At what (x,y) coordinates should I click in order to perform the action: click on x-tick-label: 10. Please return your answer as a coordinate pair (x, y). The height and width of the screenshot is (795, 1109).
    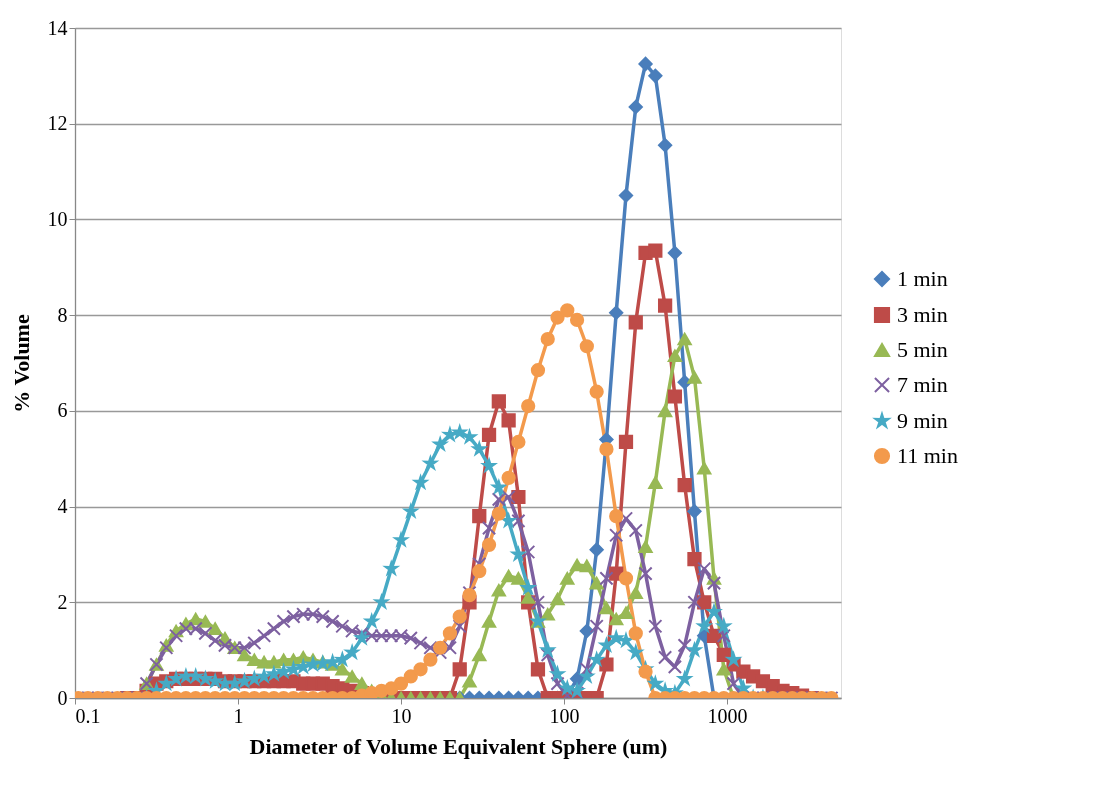
    Looking at the image, I should click on (401, 715).